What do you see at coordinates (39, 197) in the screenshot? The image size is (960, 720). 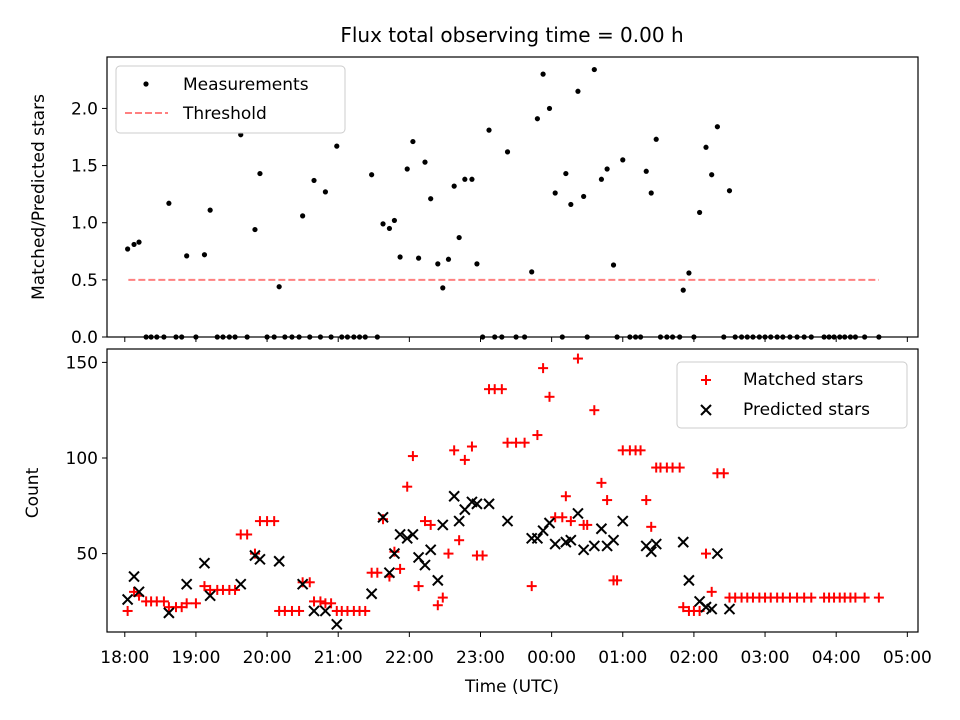 I see `top-y-axis-label: Matched/Predicted stars` at bounding box center [39, 197].